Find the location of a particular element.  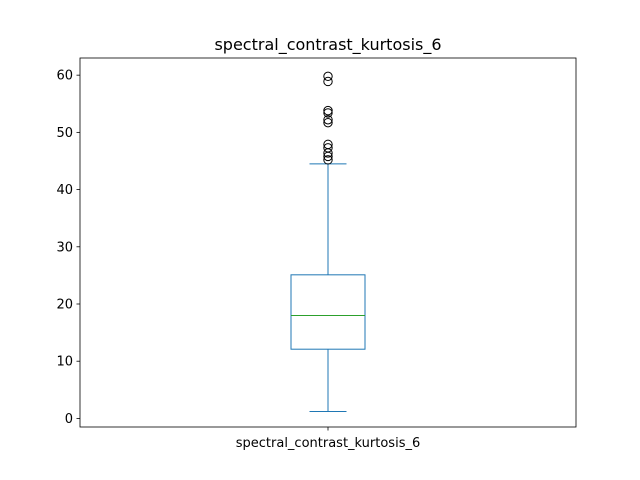

chart-title: spectral_contrast_kurtosis_6 is located at coordinates (327, 45).